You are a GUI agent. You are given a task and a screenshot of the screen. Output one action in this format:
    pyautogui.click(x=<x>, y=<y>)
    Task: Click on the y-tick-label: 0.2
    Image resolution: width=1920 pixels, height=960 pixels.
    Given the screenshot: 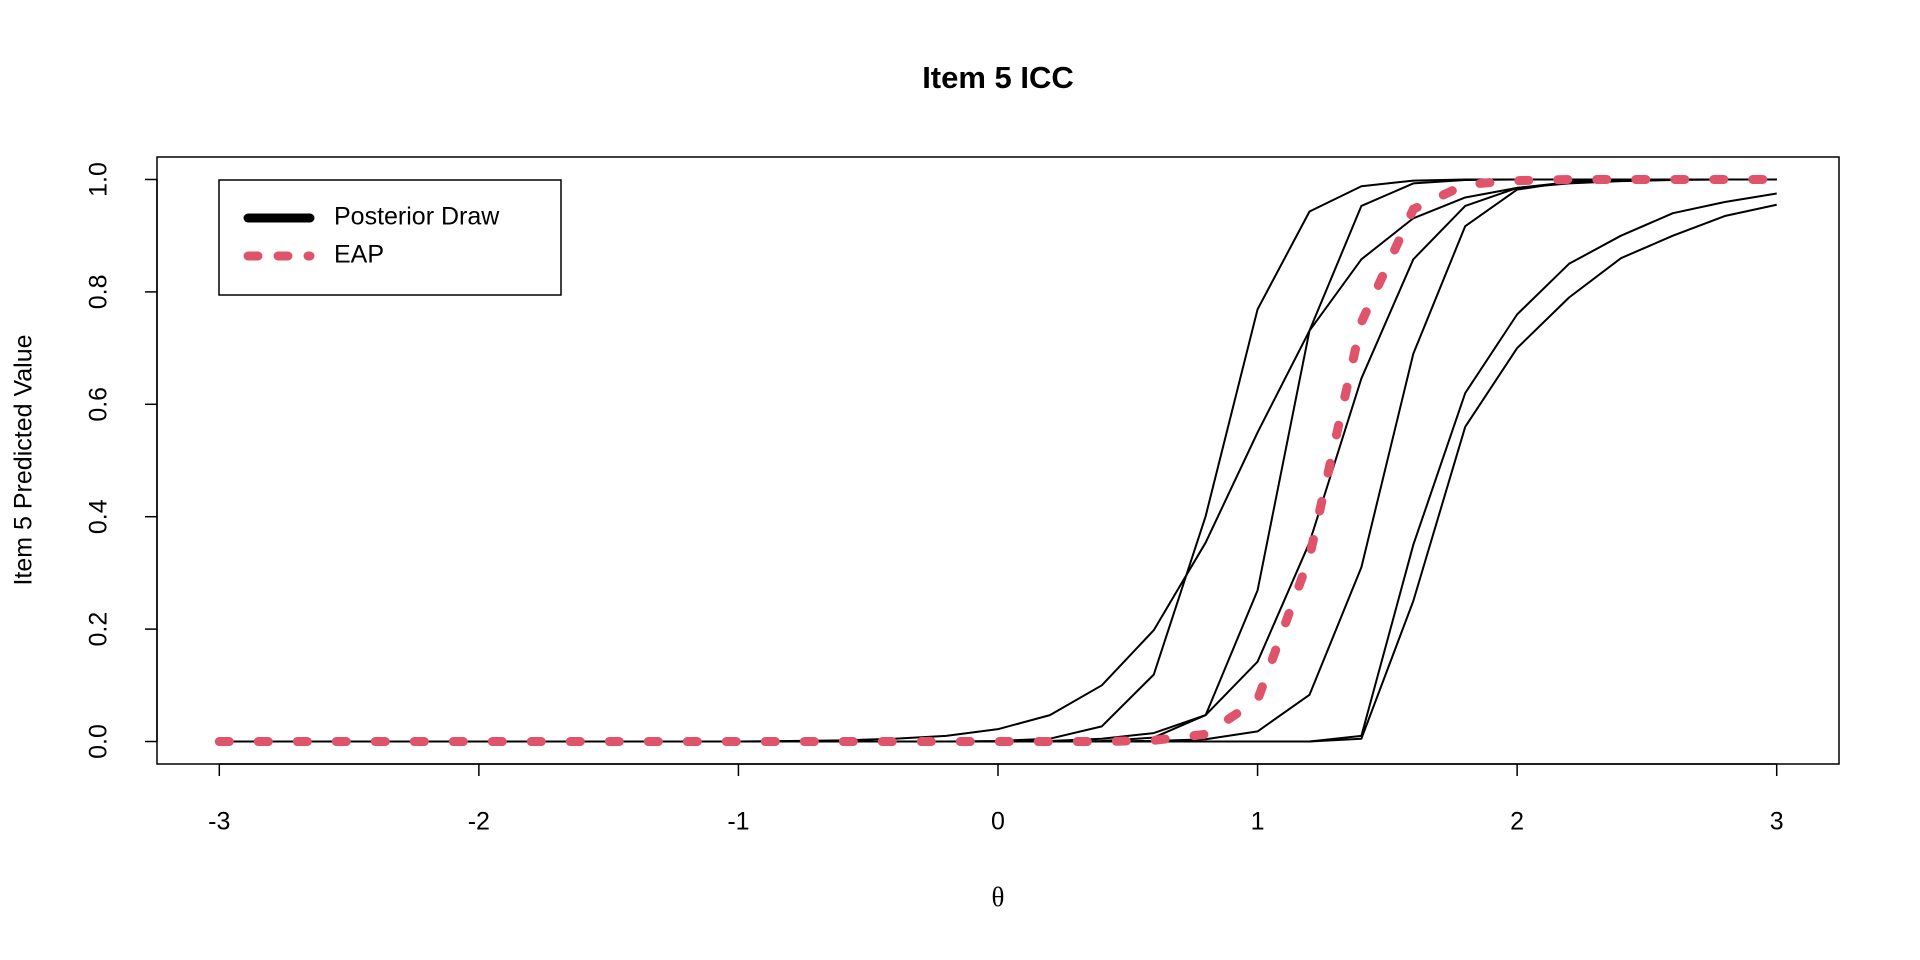 What is the action you would take?
    pyautogui.click(x=99, y=629)
    